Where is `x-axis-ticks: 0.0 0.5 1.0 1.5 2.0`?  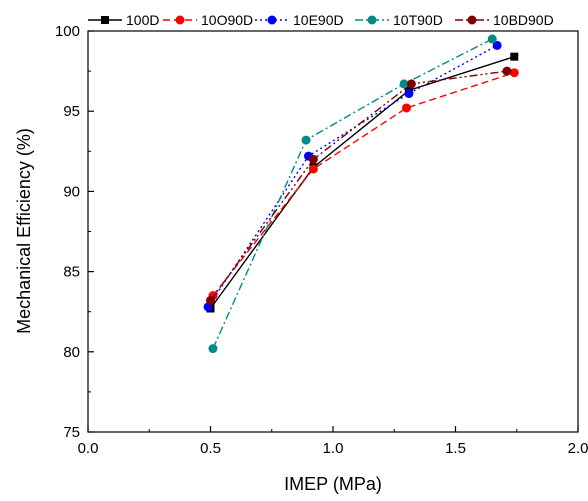 x-axis-ticks: 0.0 0.5 1.0 1.5 2.0 is located at coordinates (333, 441).